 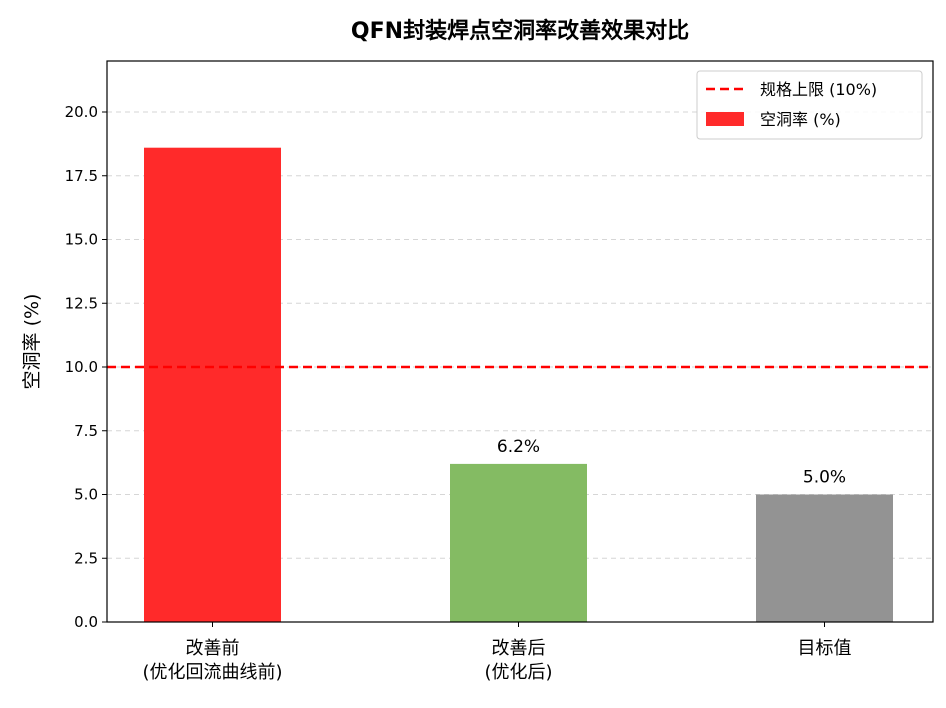 What do you see at coordinates (86, 622) in the screenshot?
I see `y-tick-label: 0.0` at bounding box center [86, 622].